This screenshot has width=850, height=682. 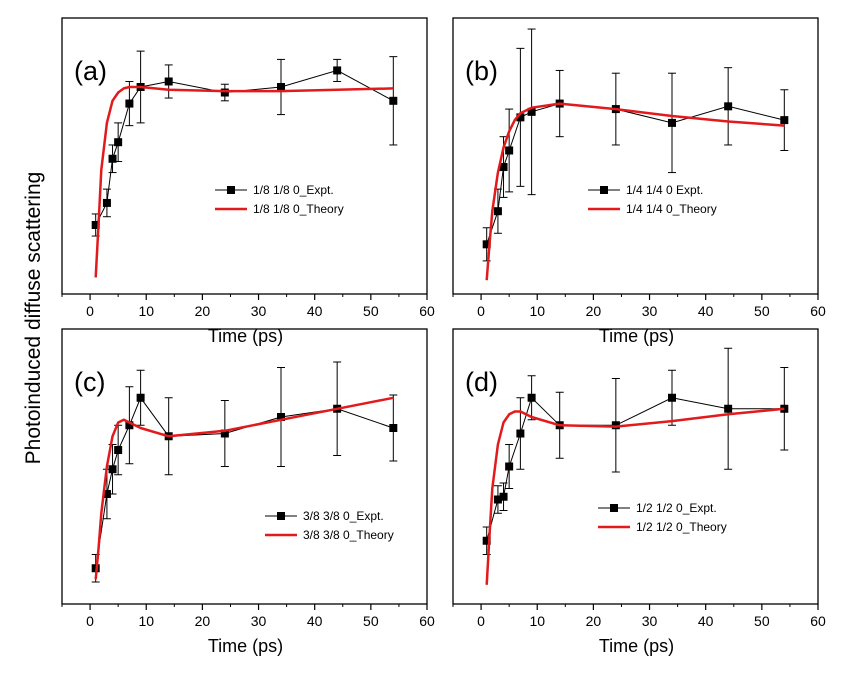 I want to click on legend-entry: 3/8 3/8 0_Expt., so click(x=343, y=516).